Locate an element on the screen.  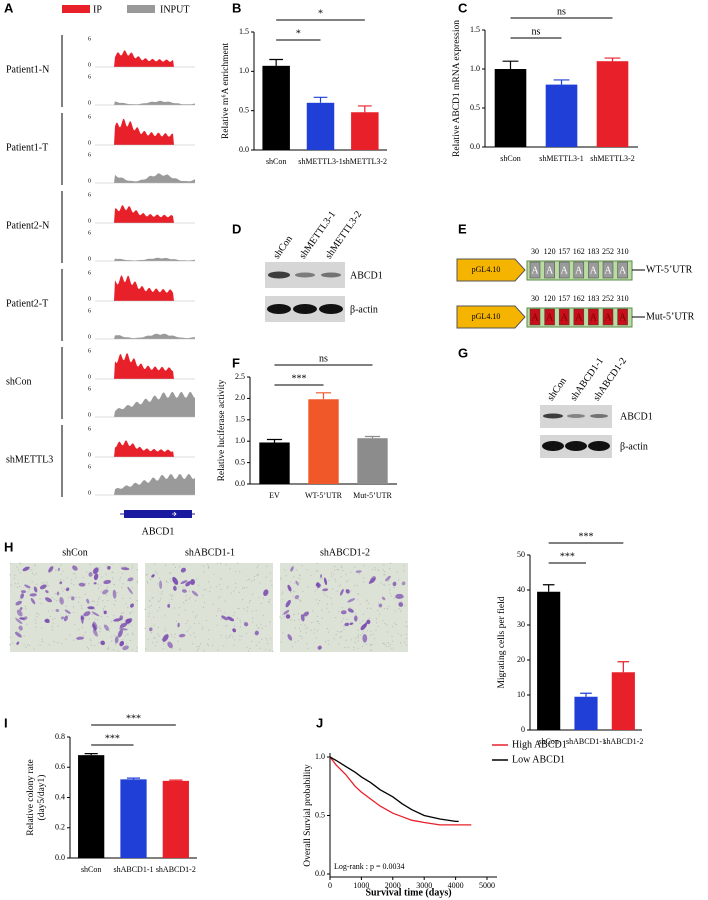
x-tick-label: shABCD1-2 is located at coordinates (623, 741).